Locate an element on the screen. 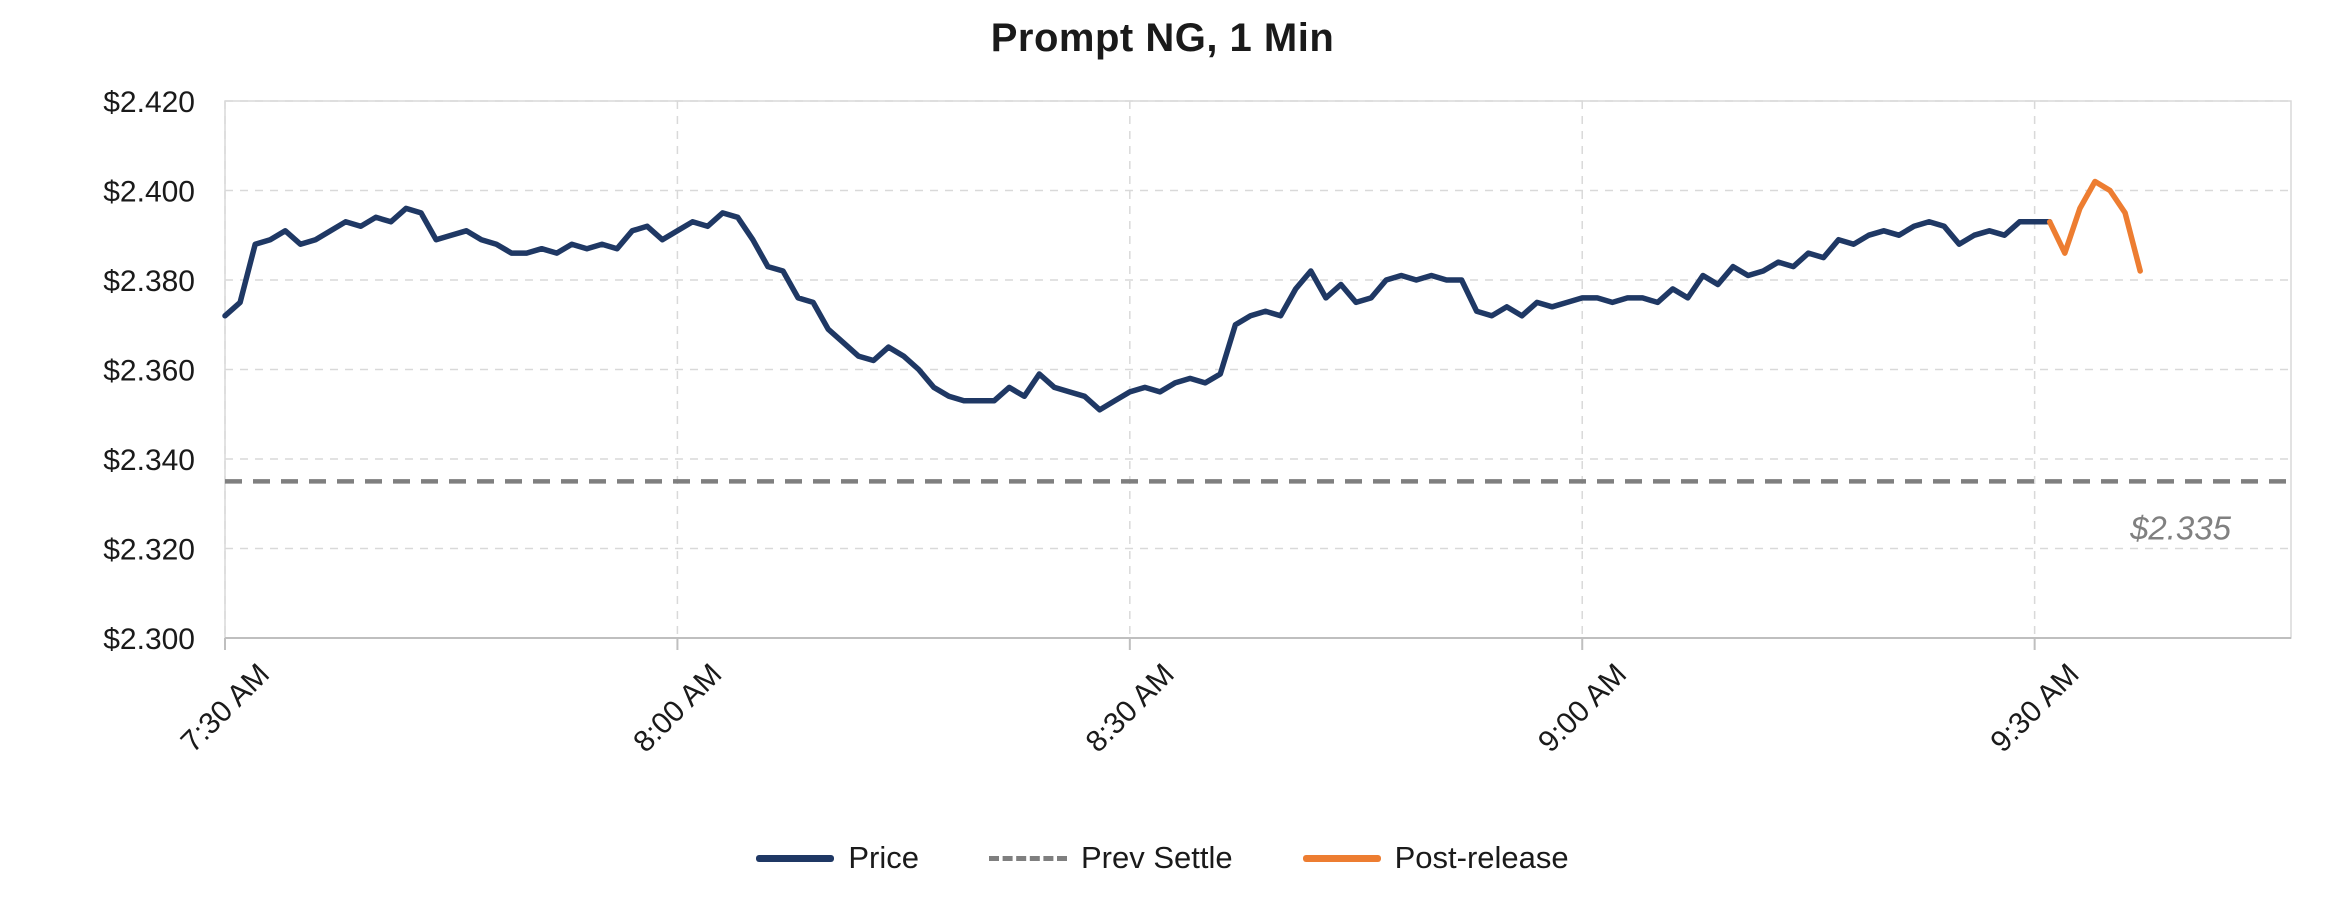  x-axis-tick-label: 8:00 AM is located at coordinates (677, 708).